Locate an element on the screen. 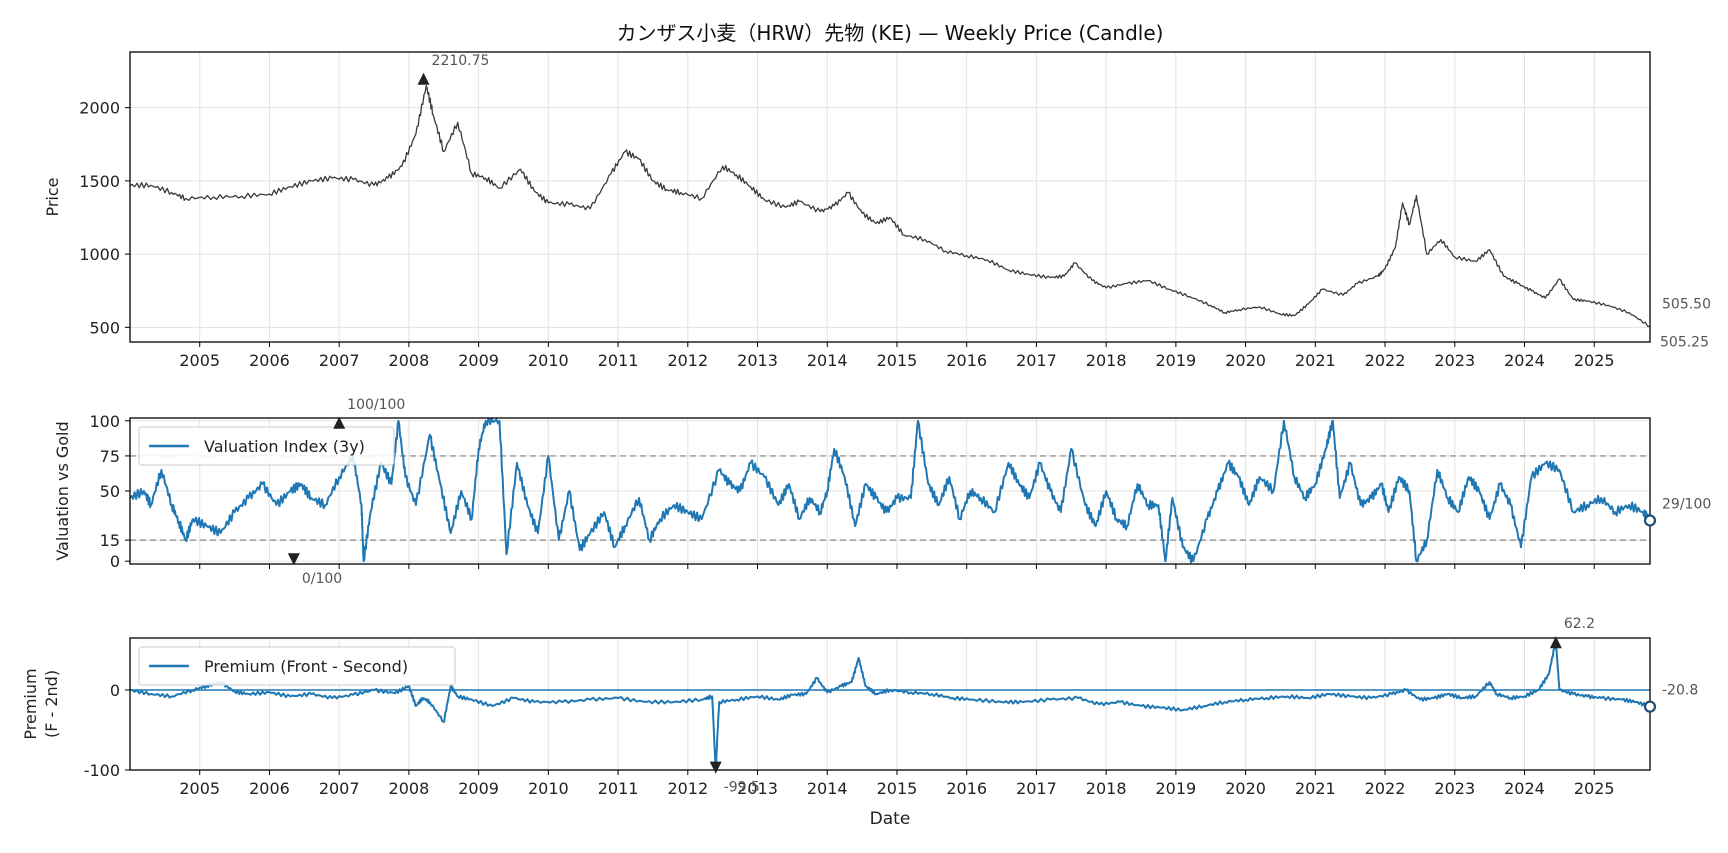 This screenshot has height=853, width=1728. valuation-legend-box is located at coordinates (266, 446).